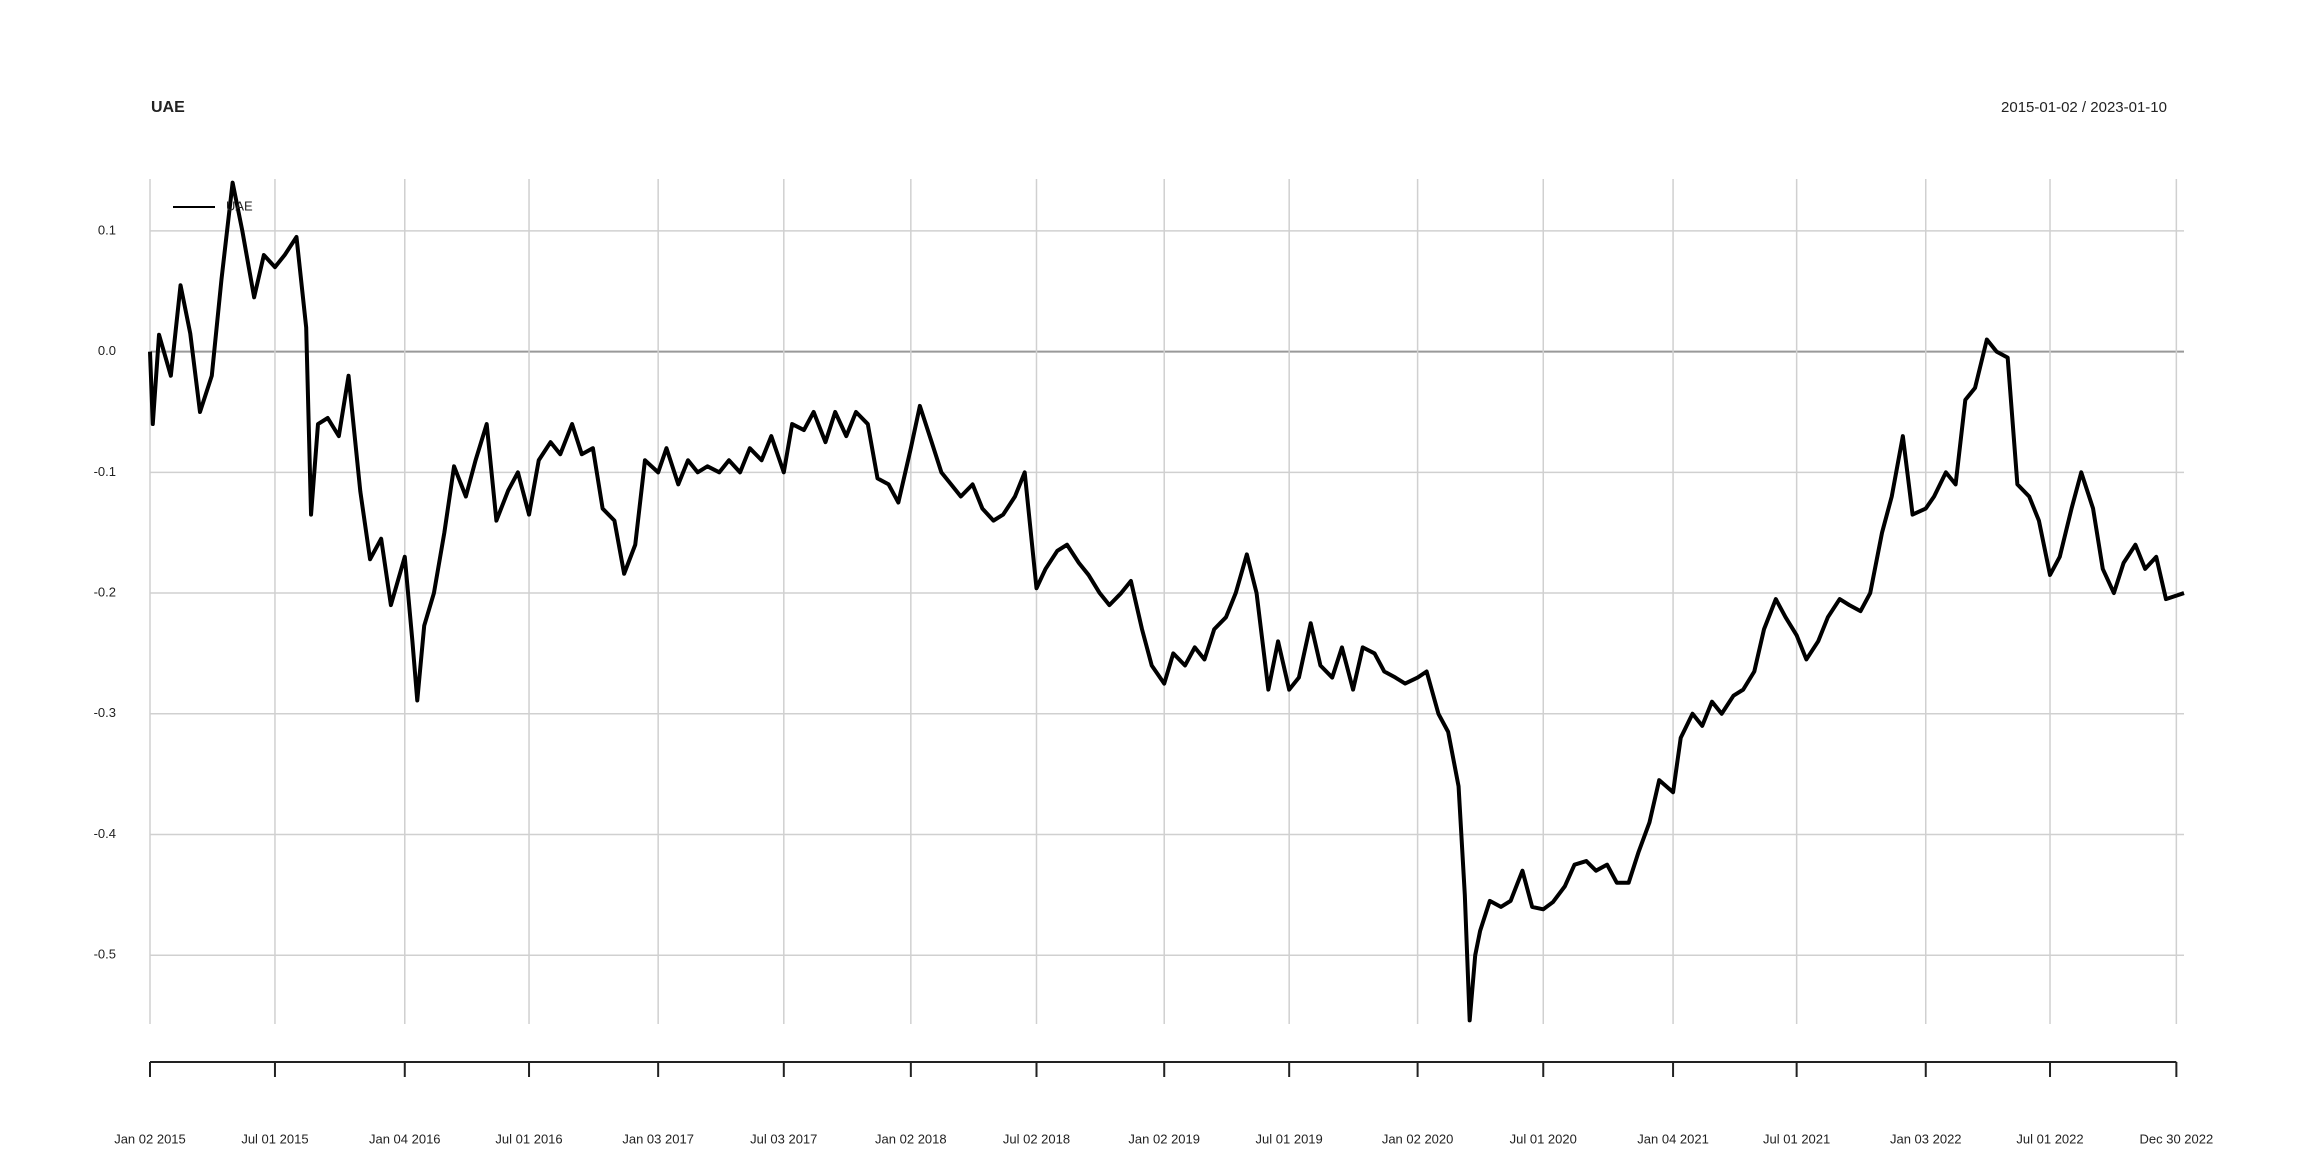  Describe the element at coordinates (239, 205) in the screenshot. I see `legend-label: UAE` at that location.